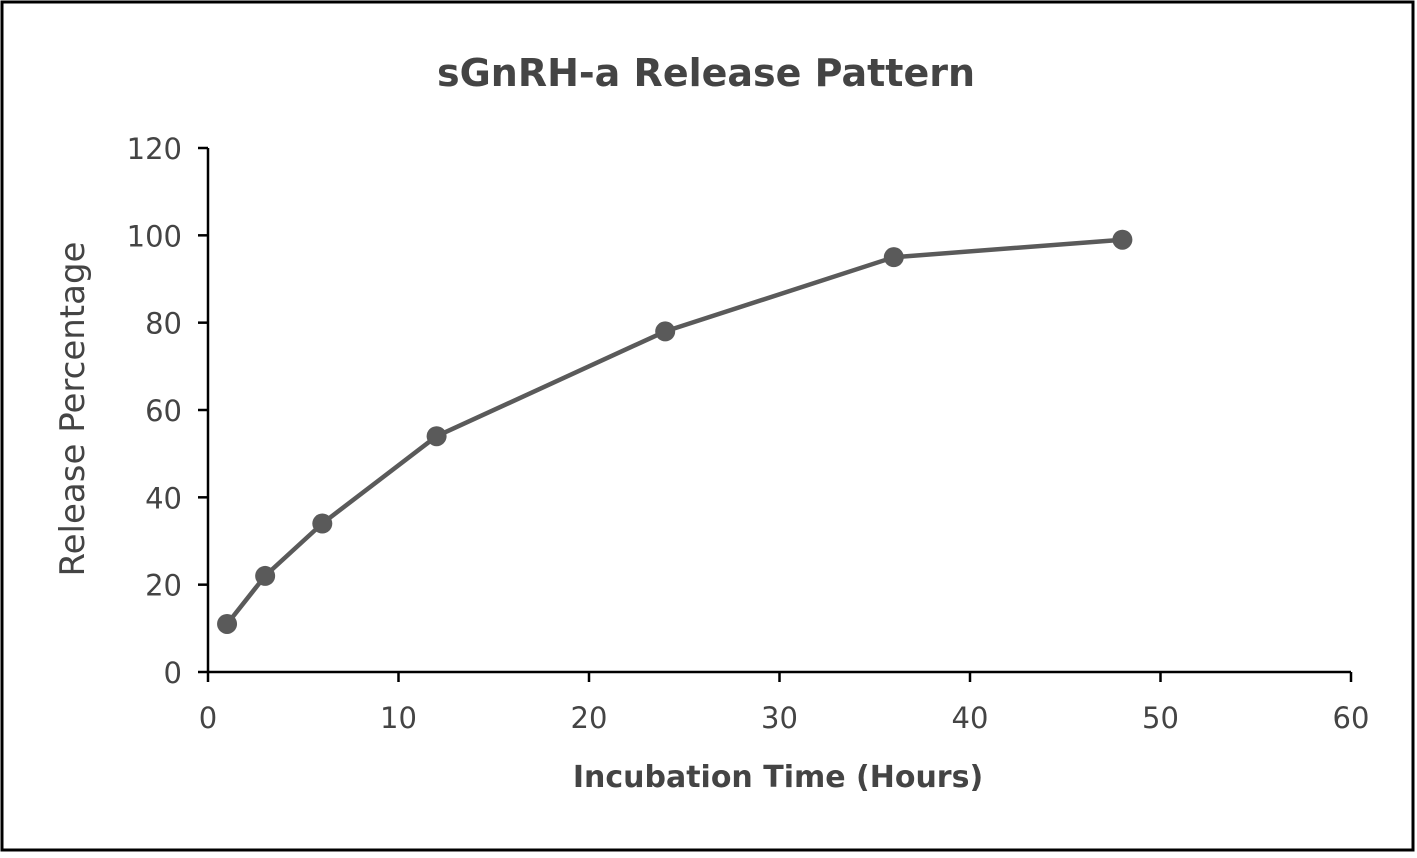 This screenshot has height=858, width=1417. I want to click on y-tick-label: 40, so click(163, 498).